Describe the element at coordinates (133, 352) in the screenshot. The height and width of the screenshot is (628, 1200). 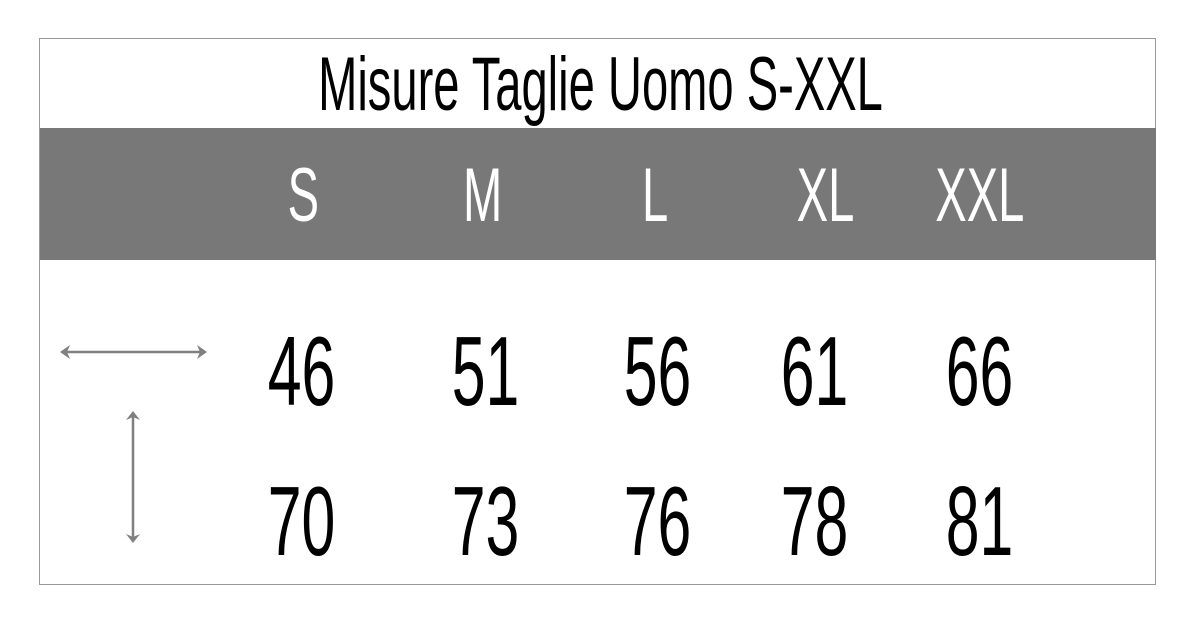
I see `horizontal-double-arrow-icon` at that location.